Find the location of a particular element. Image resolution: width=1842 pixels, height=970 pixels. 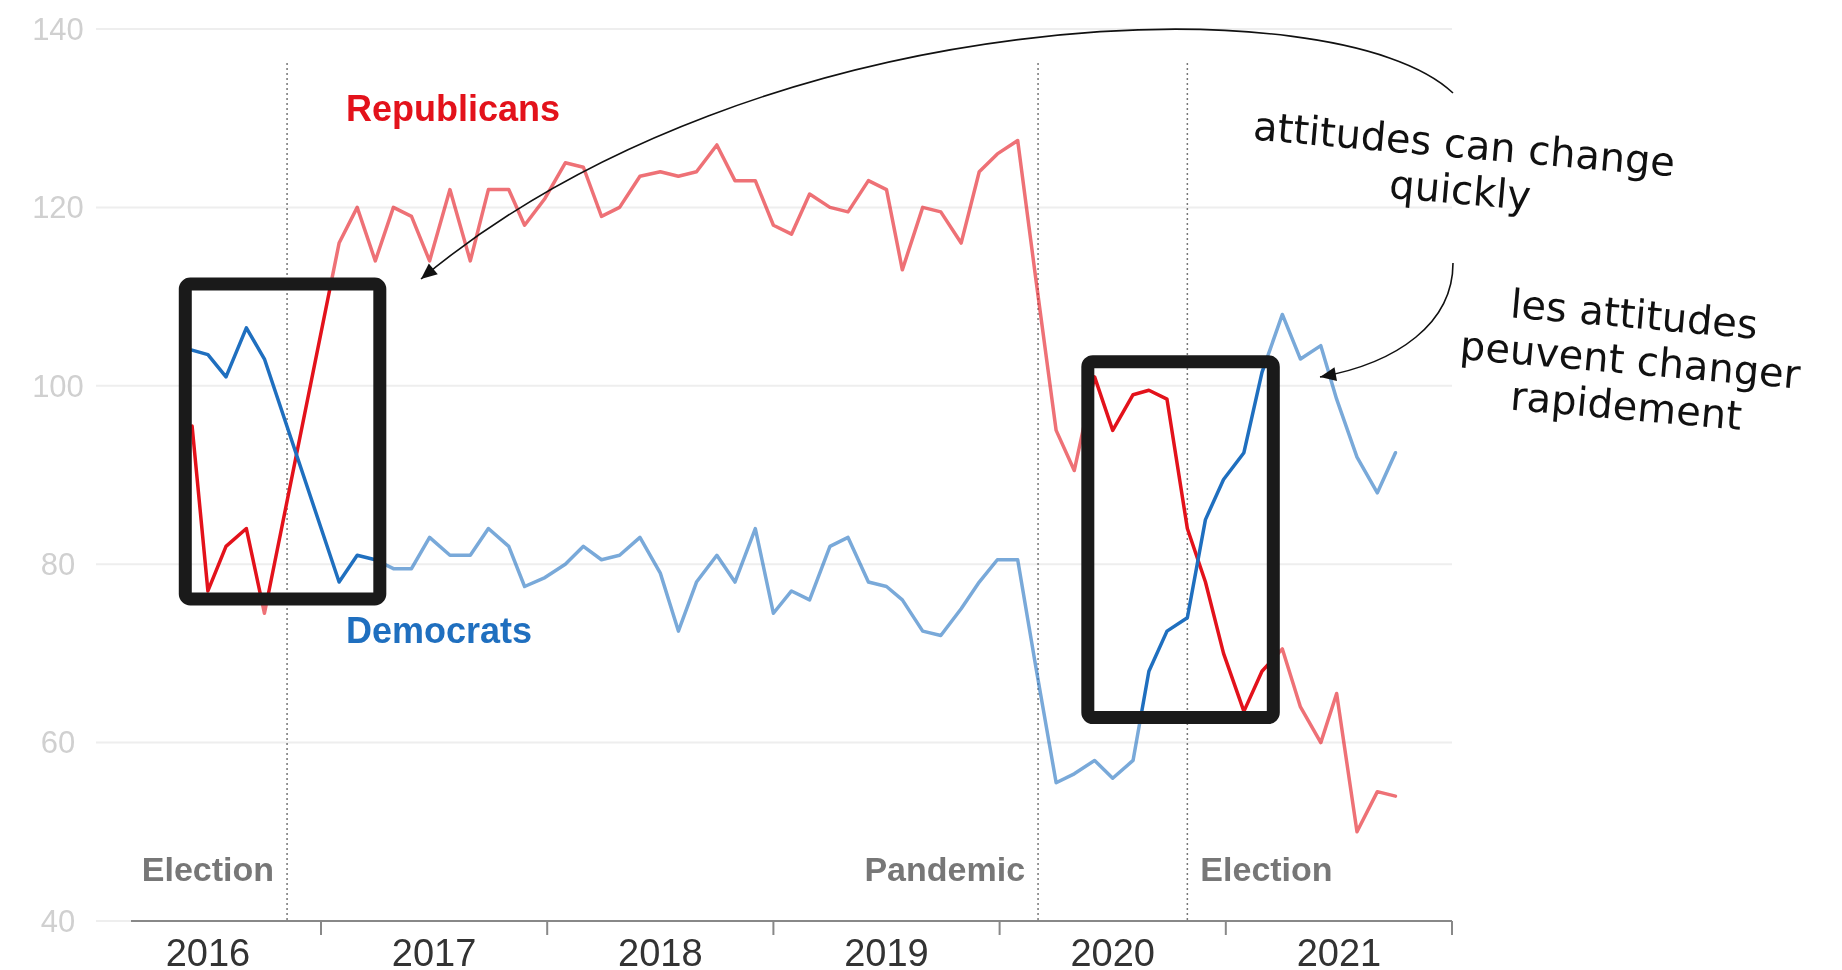

x-tick-label: 2017 is located at coordinates (434, 951).